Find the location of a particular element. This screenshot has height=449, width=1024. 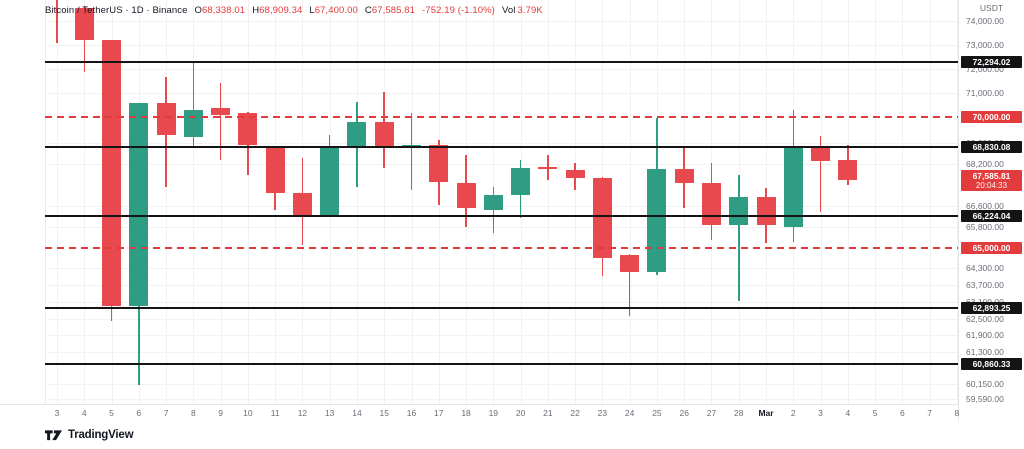

time-axis-label: 25 is located at coordinates (657, 413).